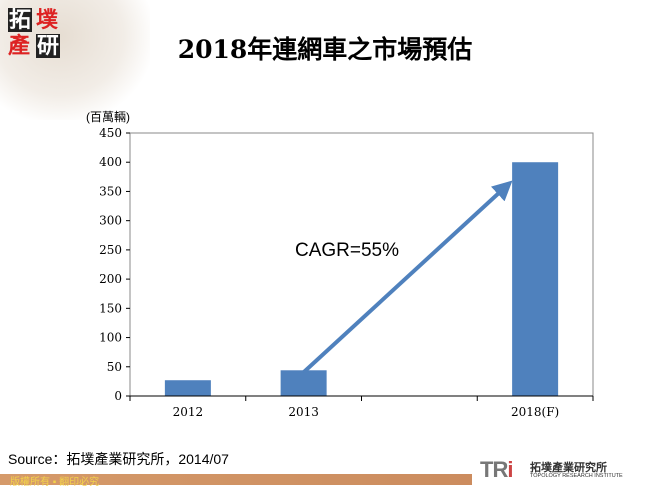  Describe the element at coordinates (110, 338) in the screenshot. I see `y-tick-label: 100` at that location.